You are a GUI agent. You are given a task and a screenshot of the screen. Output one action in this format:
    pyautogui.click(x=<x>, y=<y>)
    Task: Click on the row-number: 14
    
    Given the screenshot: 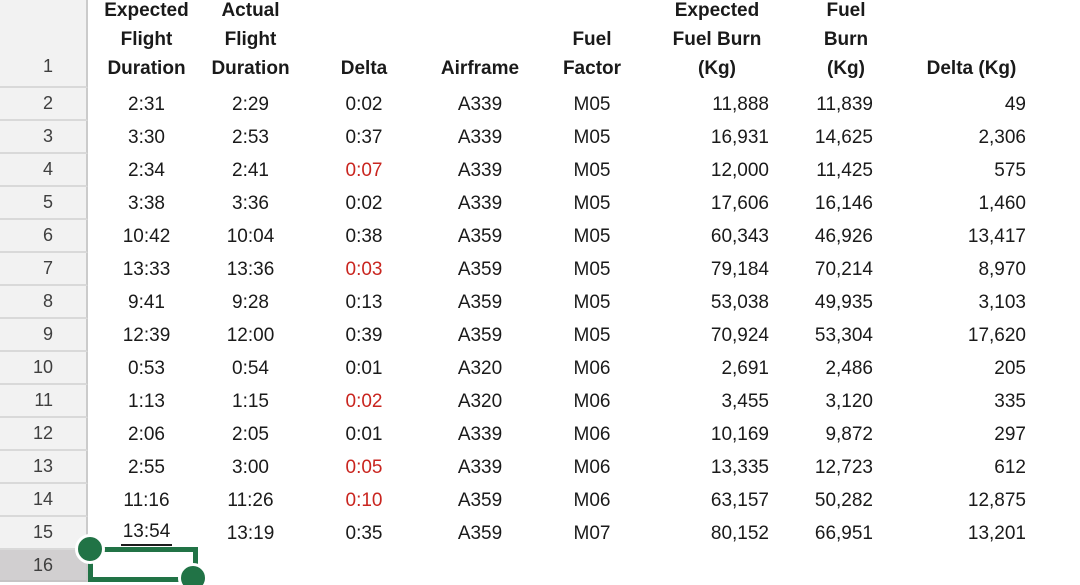 What is the action you would take?
    pyautogui.click(x=44, y=500)
    